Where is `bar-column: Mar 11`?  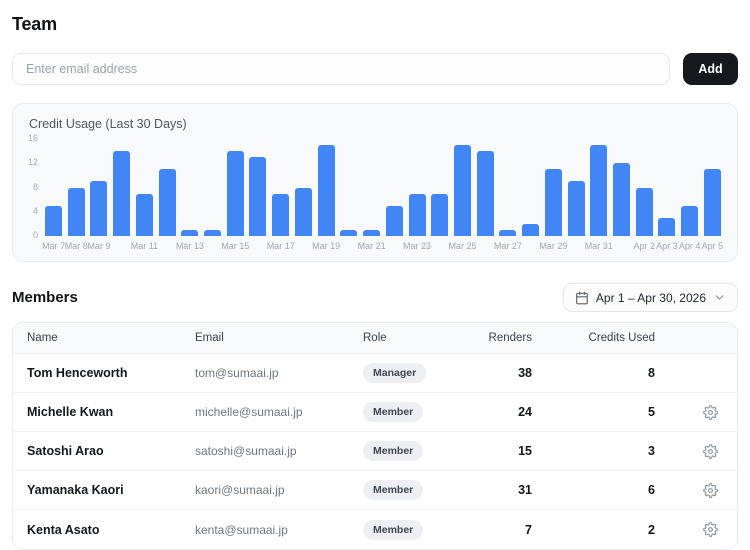
bar-column: Mar 11 is located at coordinates (144, 195).